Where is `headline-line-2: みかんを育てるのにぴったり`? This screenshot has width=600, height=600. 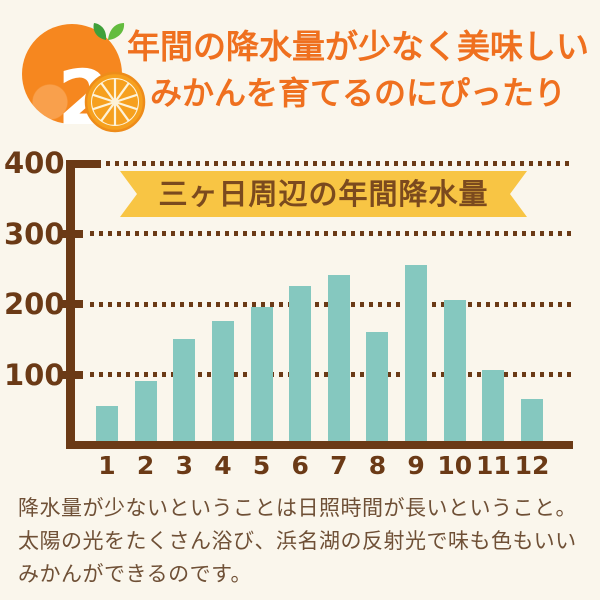
headline-line-2: みかんを育てるのにぴったり is located at coordinates (357, 93).